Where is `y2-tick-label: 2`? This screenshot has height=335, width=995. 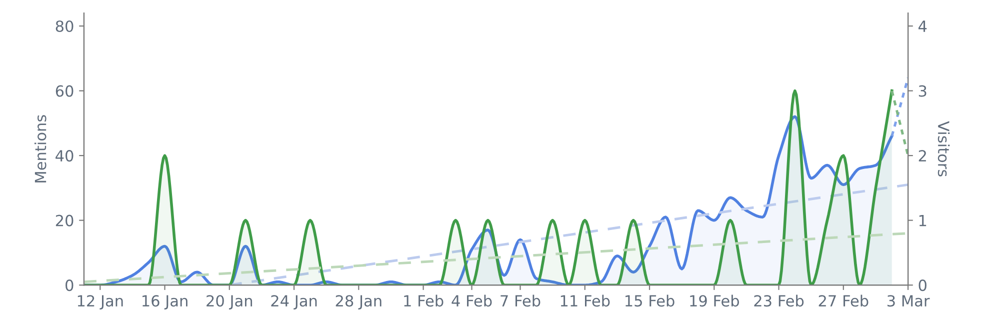 y2-tick-label: 2 is located at coordinates (922, 156).